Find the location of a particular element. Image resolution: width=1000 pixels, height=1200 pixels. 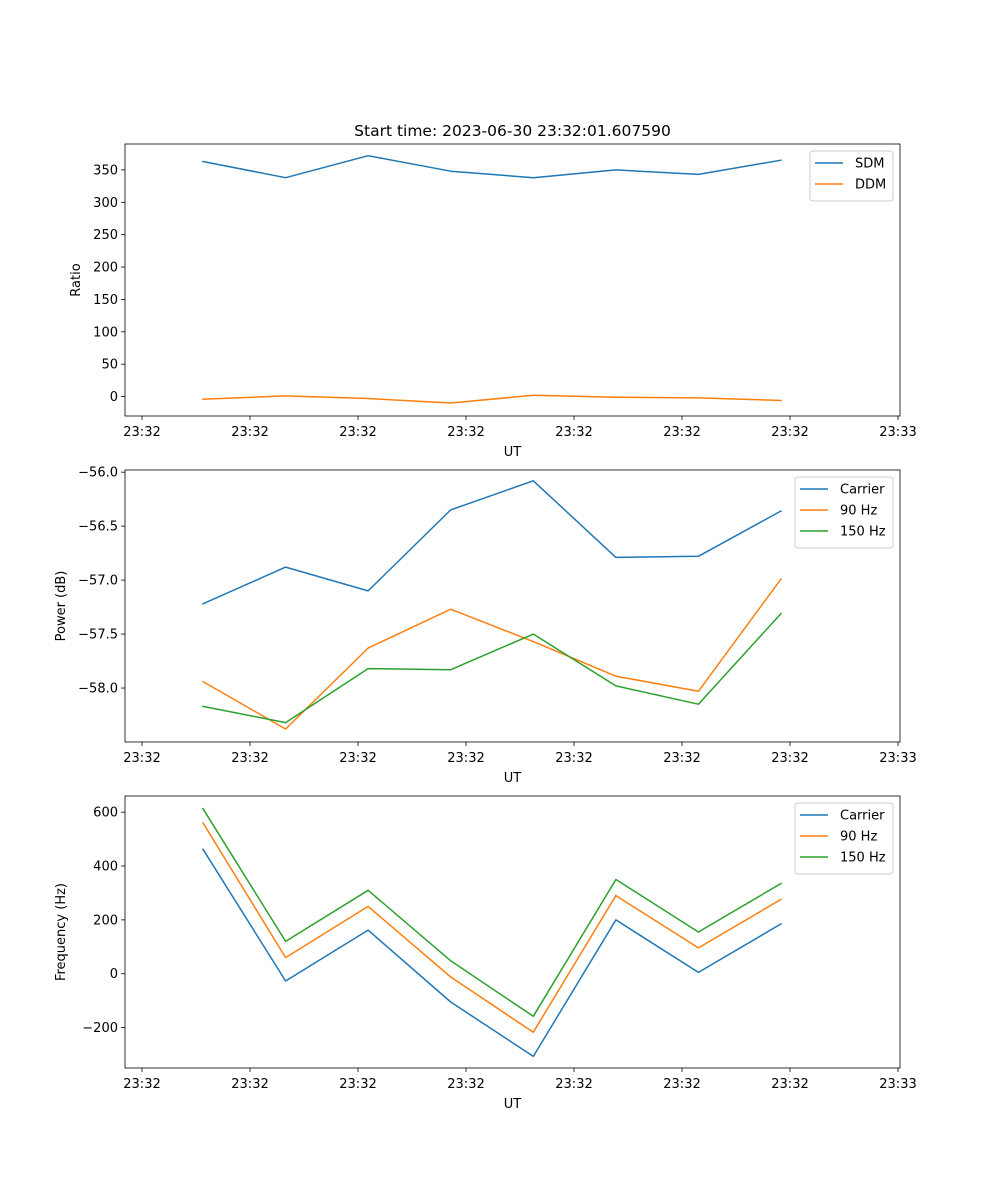

y-axis-label: Ratio is located at coordinates (76, 279).